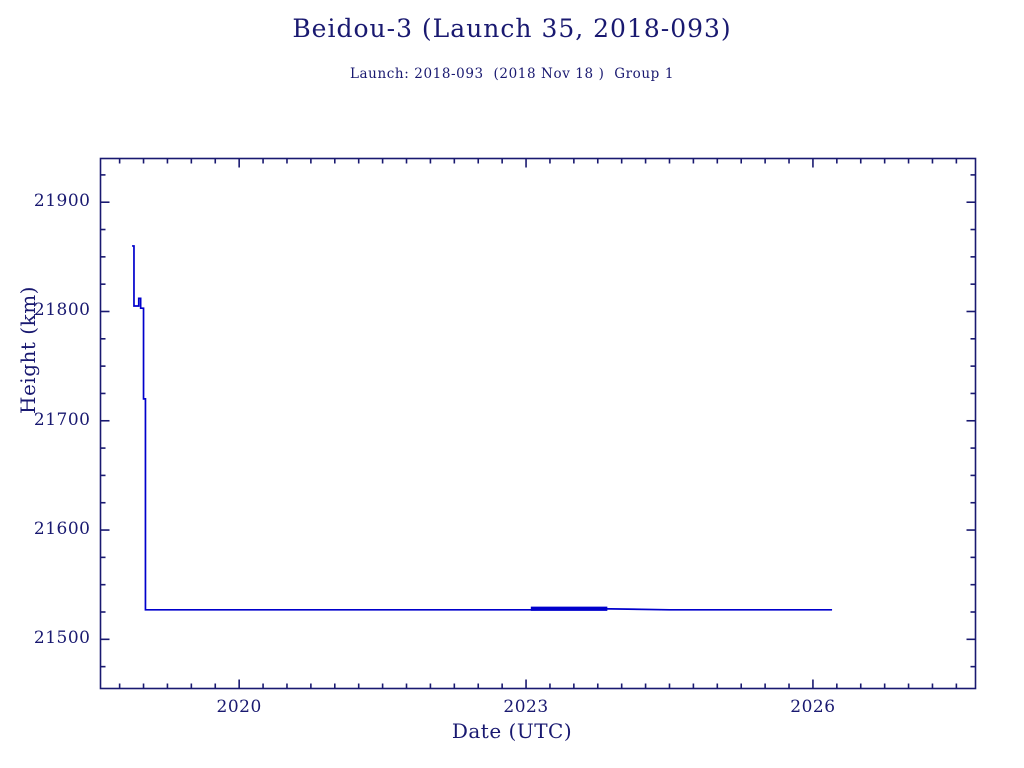 This screenshot has width=1024, height=768. What do you see at coordinates (813, 706) in the screenshot?
I see `x-tick-label: 2026` at bounding box center [813, 706].